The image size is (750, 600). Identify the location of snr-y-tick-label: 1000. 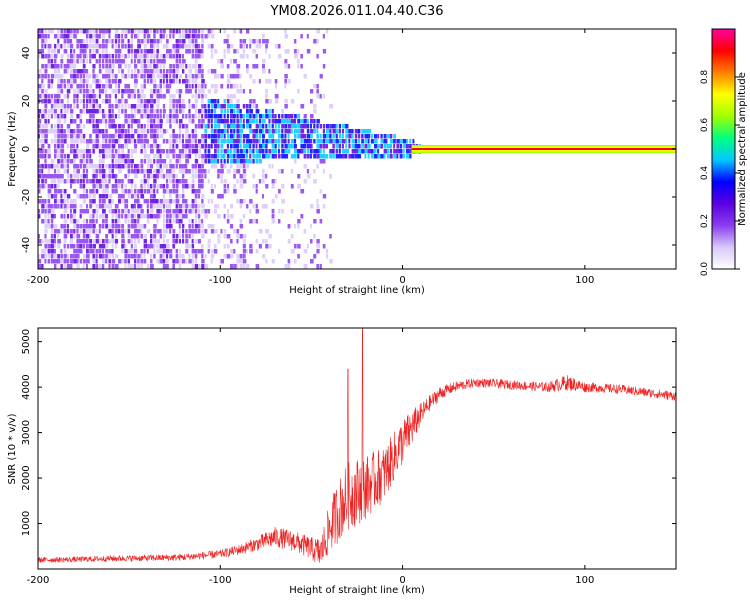
(26, 523).